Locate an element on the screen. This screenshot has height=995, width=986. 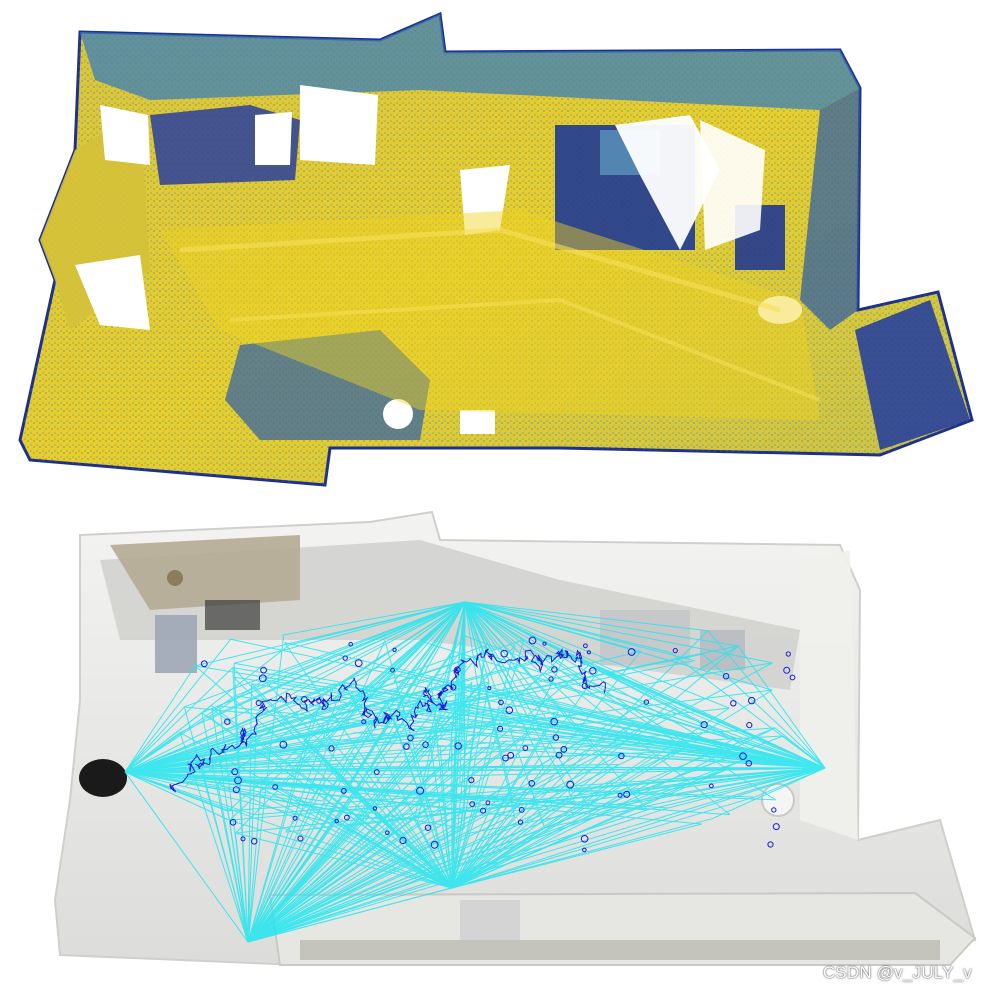
point-cloud-right-wall is located at coordinates (830, 209).